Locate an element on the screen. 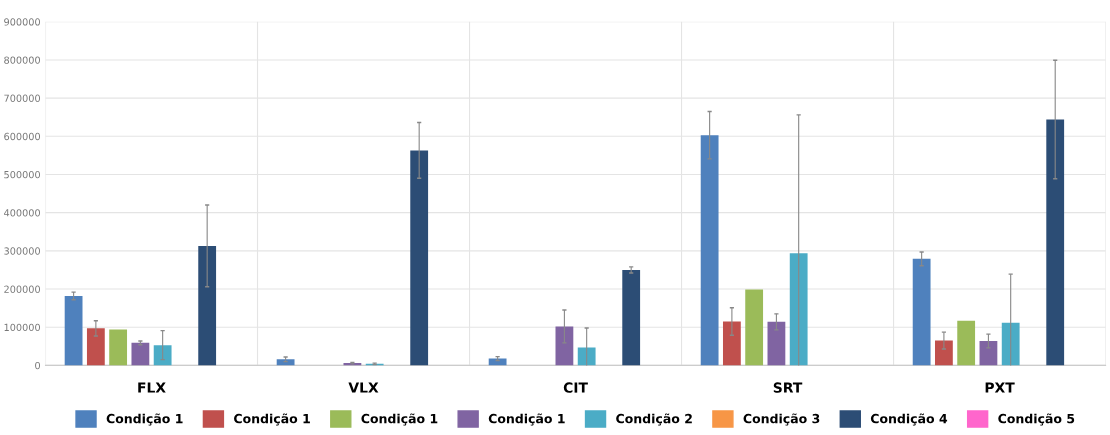  x-tick-label: FLX is located at coordinates (152, 387).